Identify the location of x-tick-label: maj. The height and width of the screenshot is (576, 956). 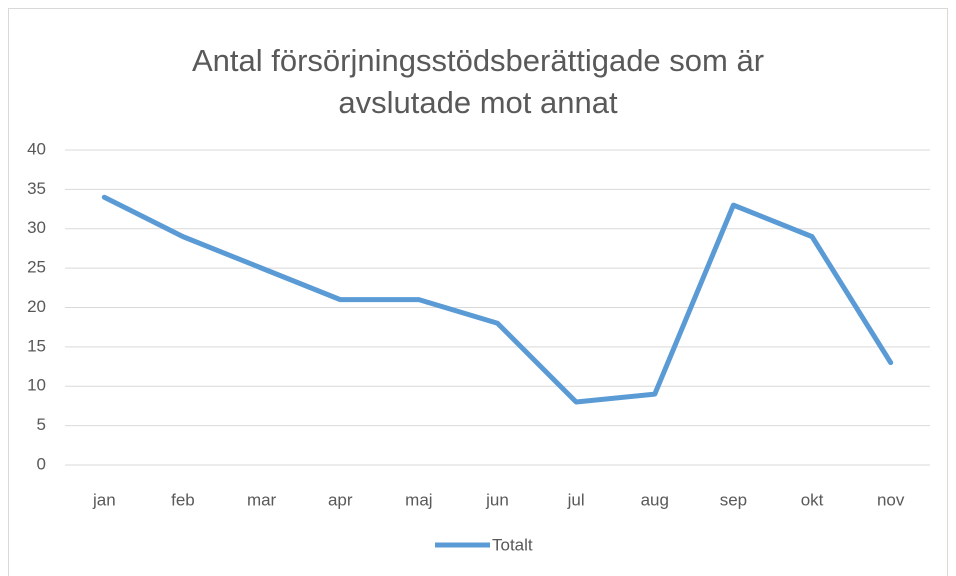
(418, 499).